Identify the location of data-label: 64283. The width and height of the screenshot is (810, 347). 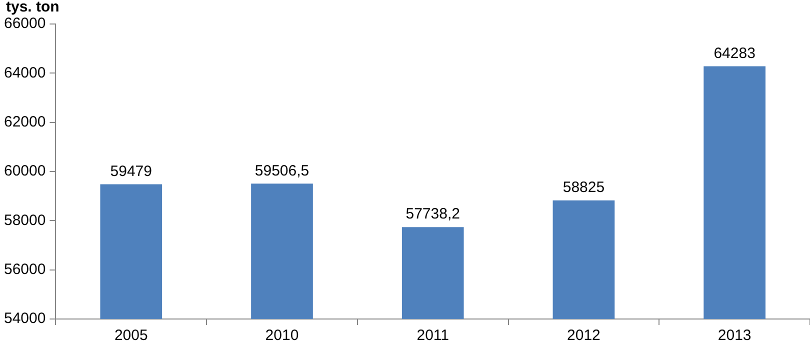
(735, 53).